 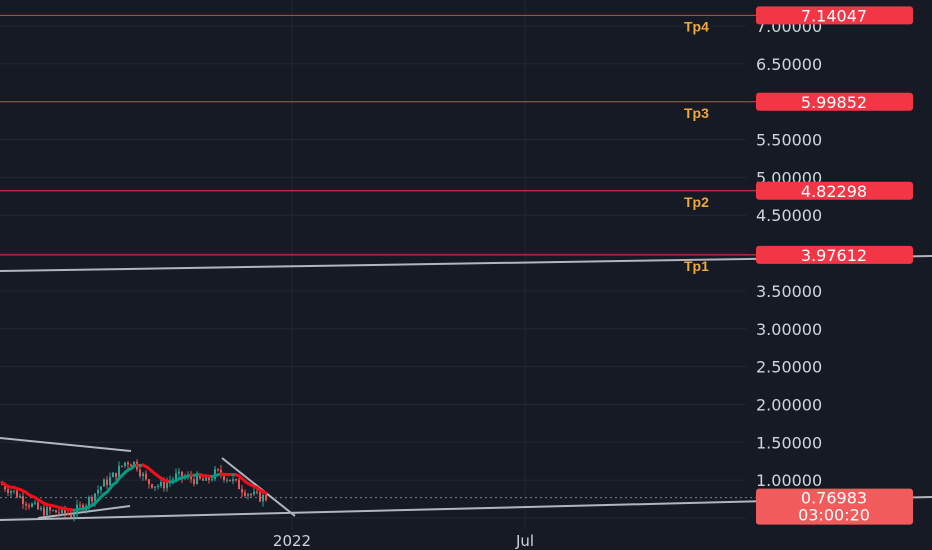 What do you see at coordinates (834, 515) in the screenshot?
I see `countdown-value: 03:00:20` at bounding box center [834, 515].